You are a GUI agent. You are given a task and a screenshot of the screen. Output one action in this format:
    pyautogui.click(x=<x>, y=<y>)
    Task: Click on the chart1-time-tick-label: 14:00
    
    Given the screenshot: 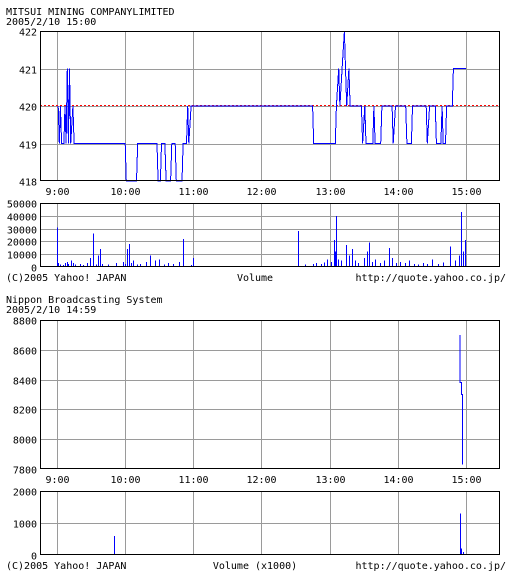 What is the action you would take?
    pyautogui.click(x=398, y=192)
    